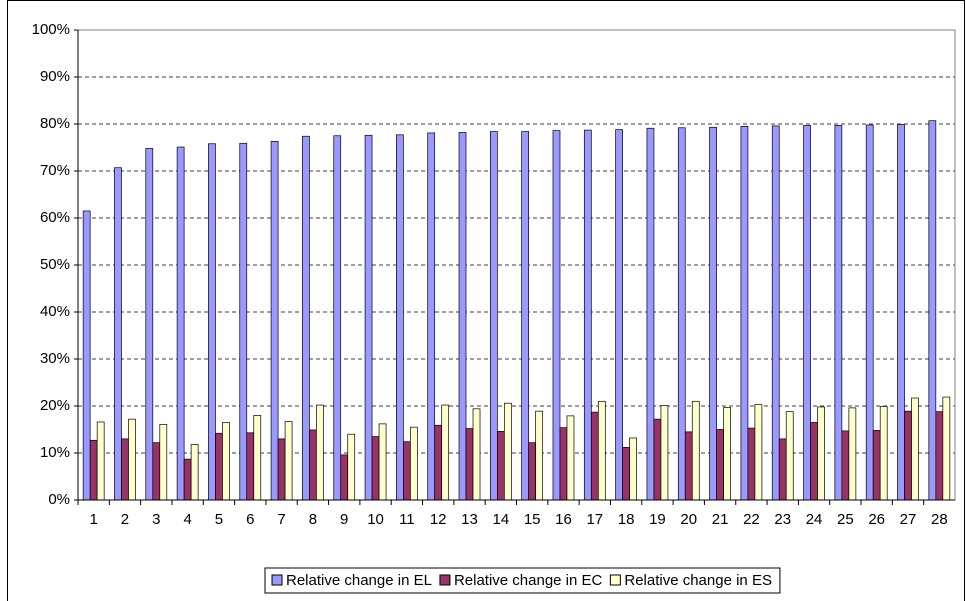 The width and height of the screenshot is (966, 601). Describe the element at coordinates (698, 580) in the screenshot. I see `legend-label: Relative change in ES` at that location.